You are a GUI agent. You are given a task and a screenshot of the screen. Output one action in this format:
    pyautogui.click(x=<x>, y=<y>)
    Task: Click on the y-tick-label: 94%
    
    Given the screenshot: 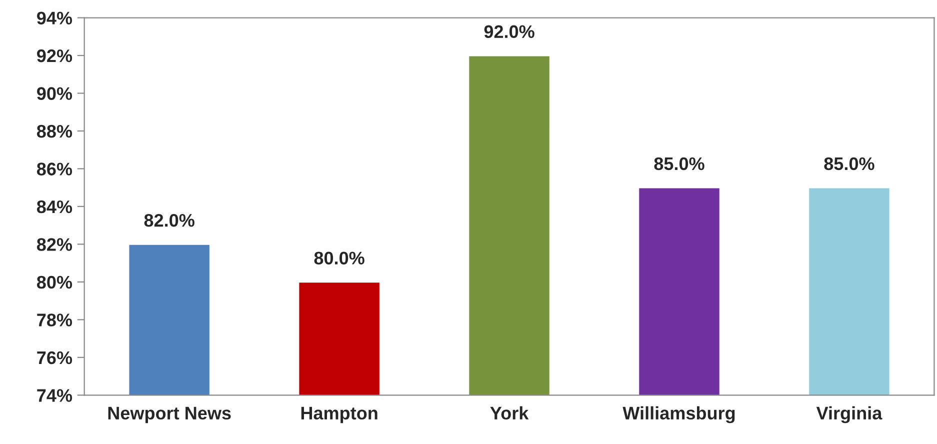 What is the action you would take?
    pyautogui.click(x=54, y=18)
    